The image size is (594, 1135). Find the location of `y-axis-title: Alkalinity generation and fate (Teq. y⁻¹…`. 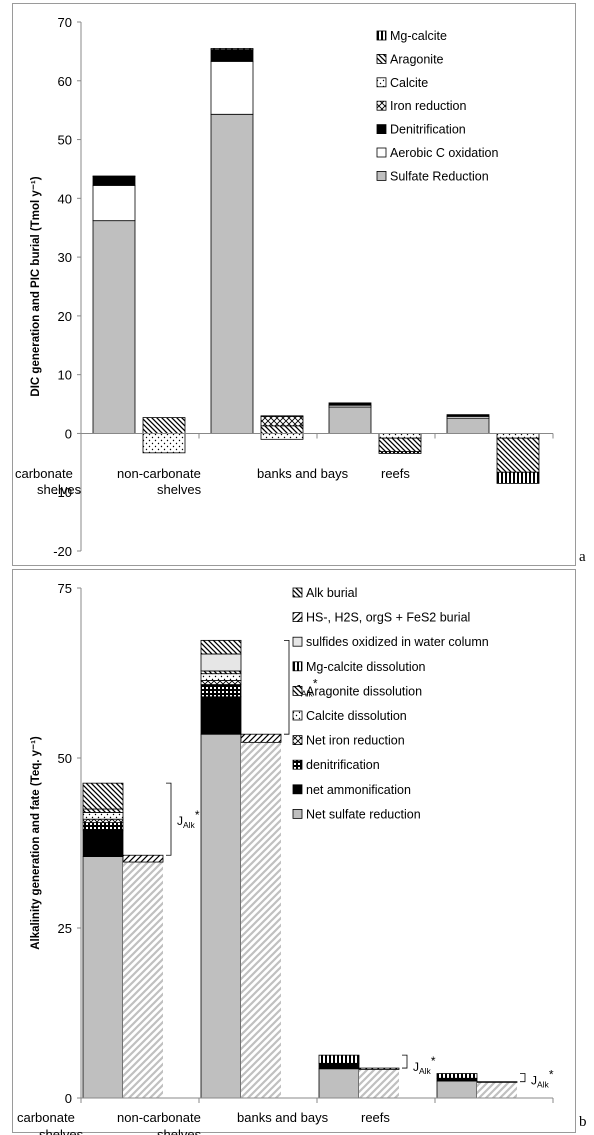

y-axis-title: Alkalinity generation and fate (Teq. y⁻¹… is located at coordinates (36, 843).